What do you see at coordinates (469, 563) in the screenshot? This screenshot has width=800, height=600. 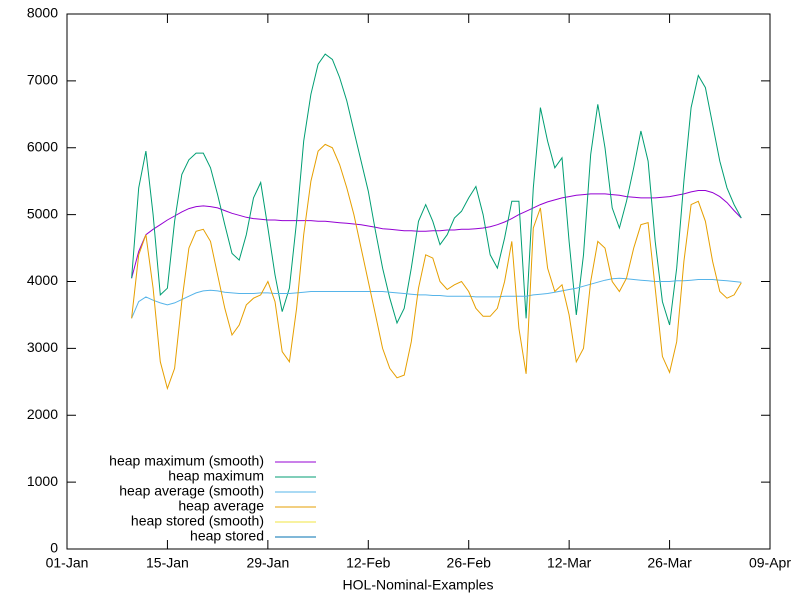 I see `x-tick-label: 26-Feb` at bounding box center [469, 563].